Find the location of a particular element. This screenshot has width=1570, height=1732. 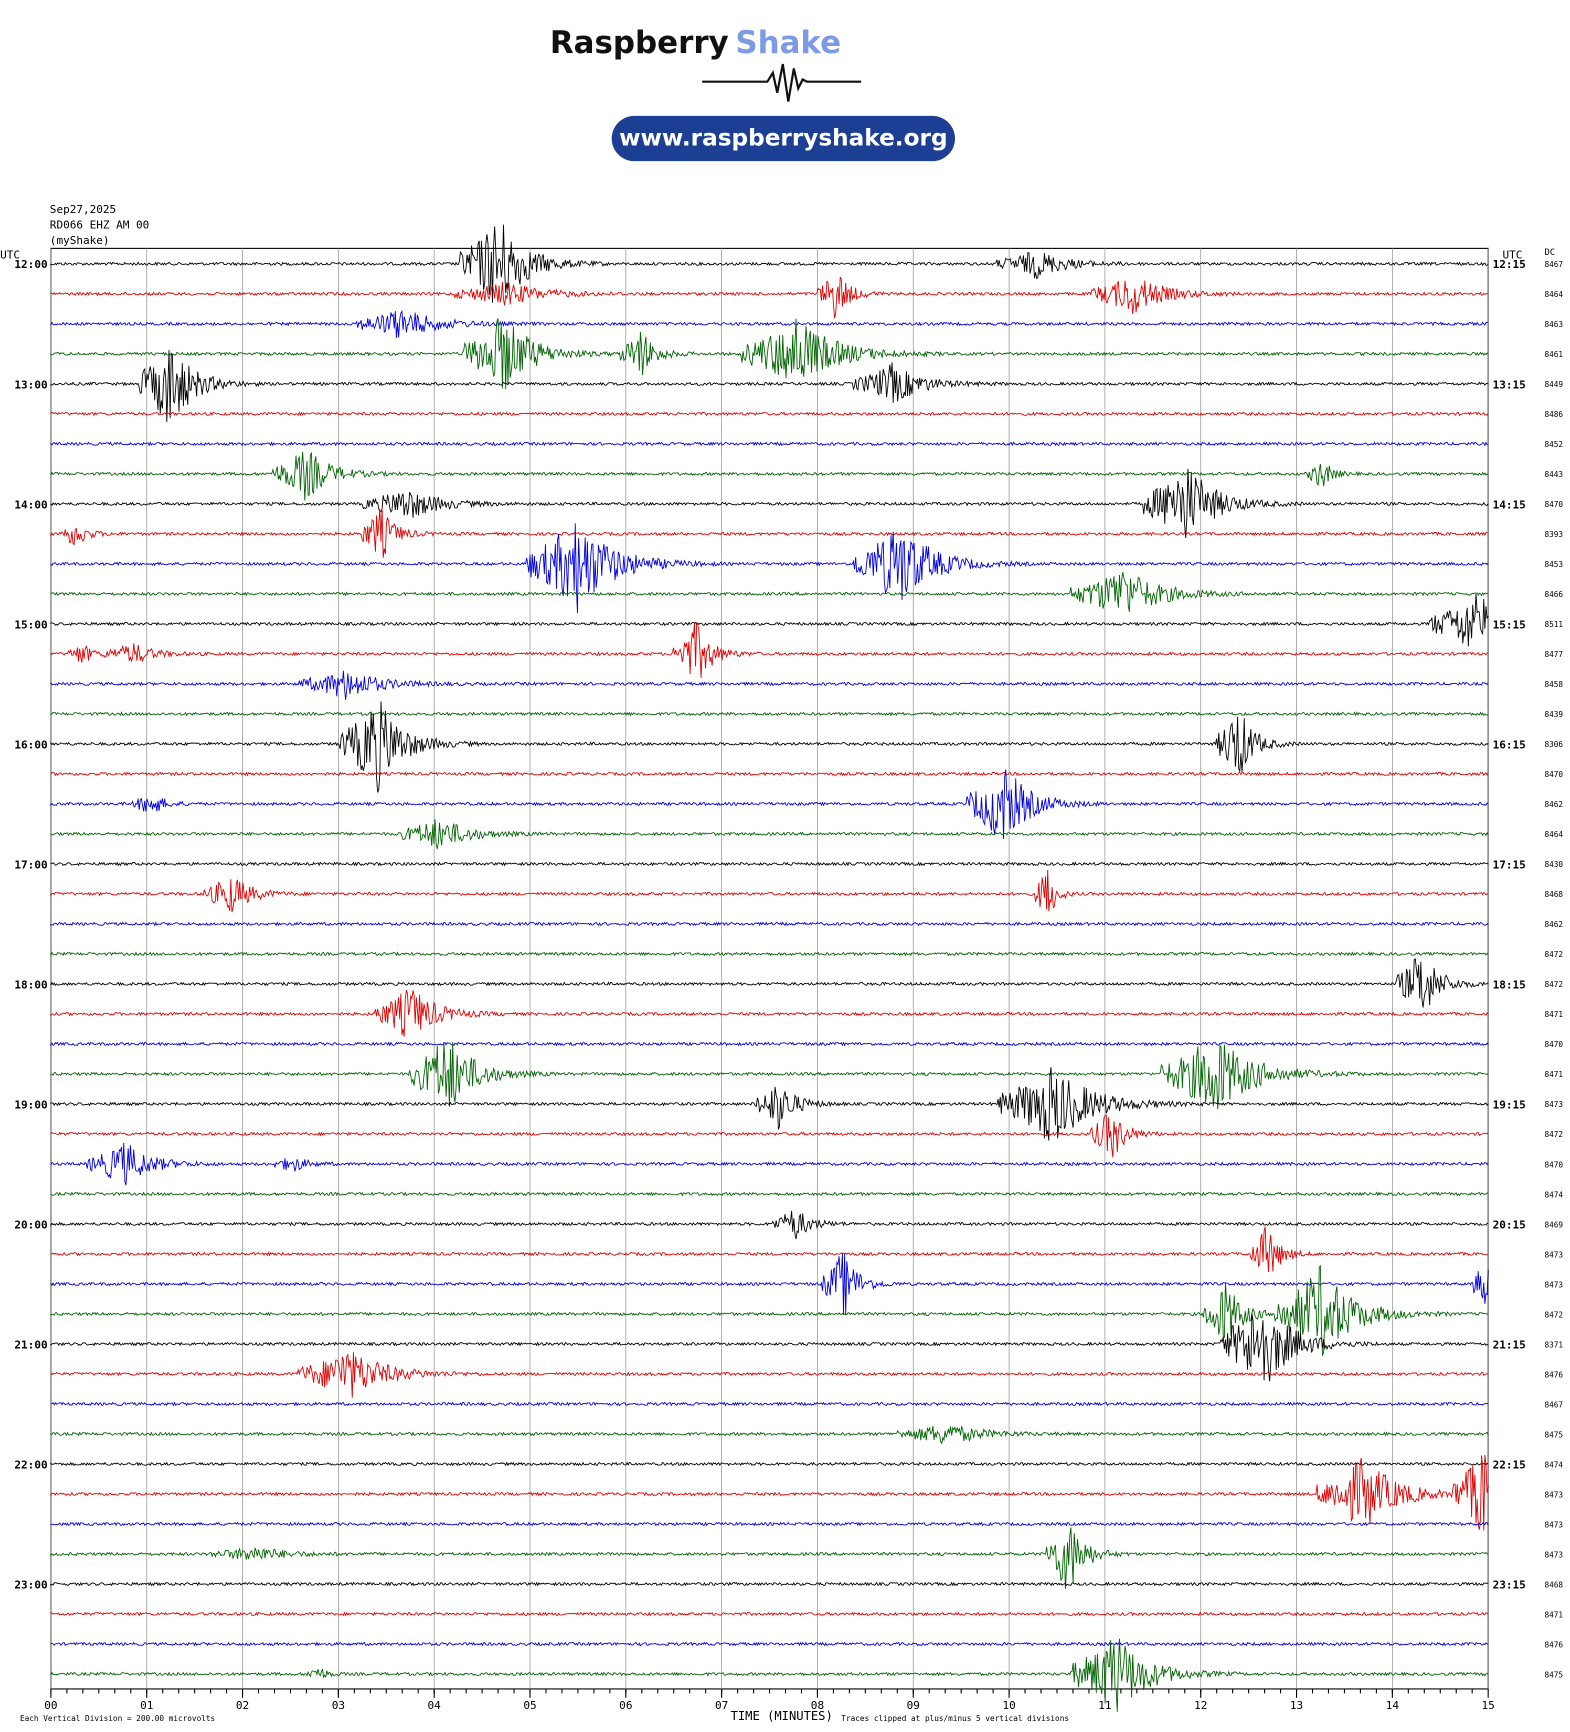

left-time-label: 20:00 is located at coordinates (30, 1224).